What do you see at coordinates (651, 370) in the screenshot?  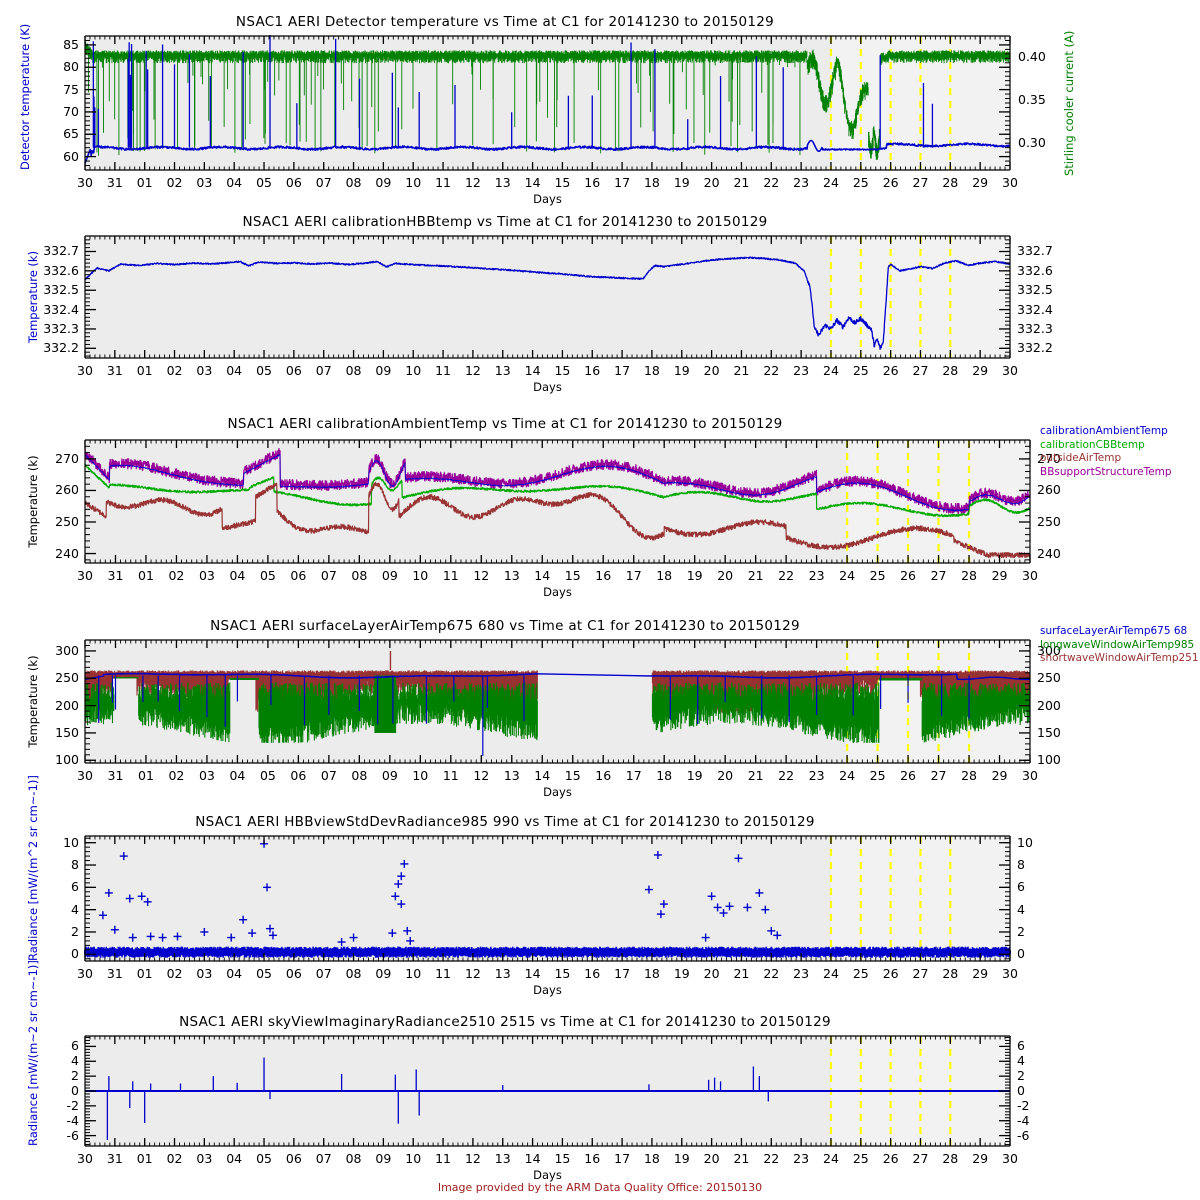 I see `x-tick-label: 18` at bounding box center [651, 370].